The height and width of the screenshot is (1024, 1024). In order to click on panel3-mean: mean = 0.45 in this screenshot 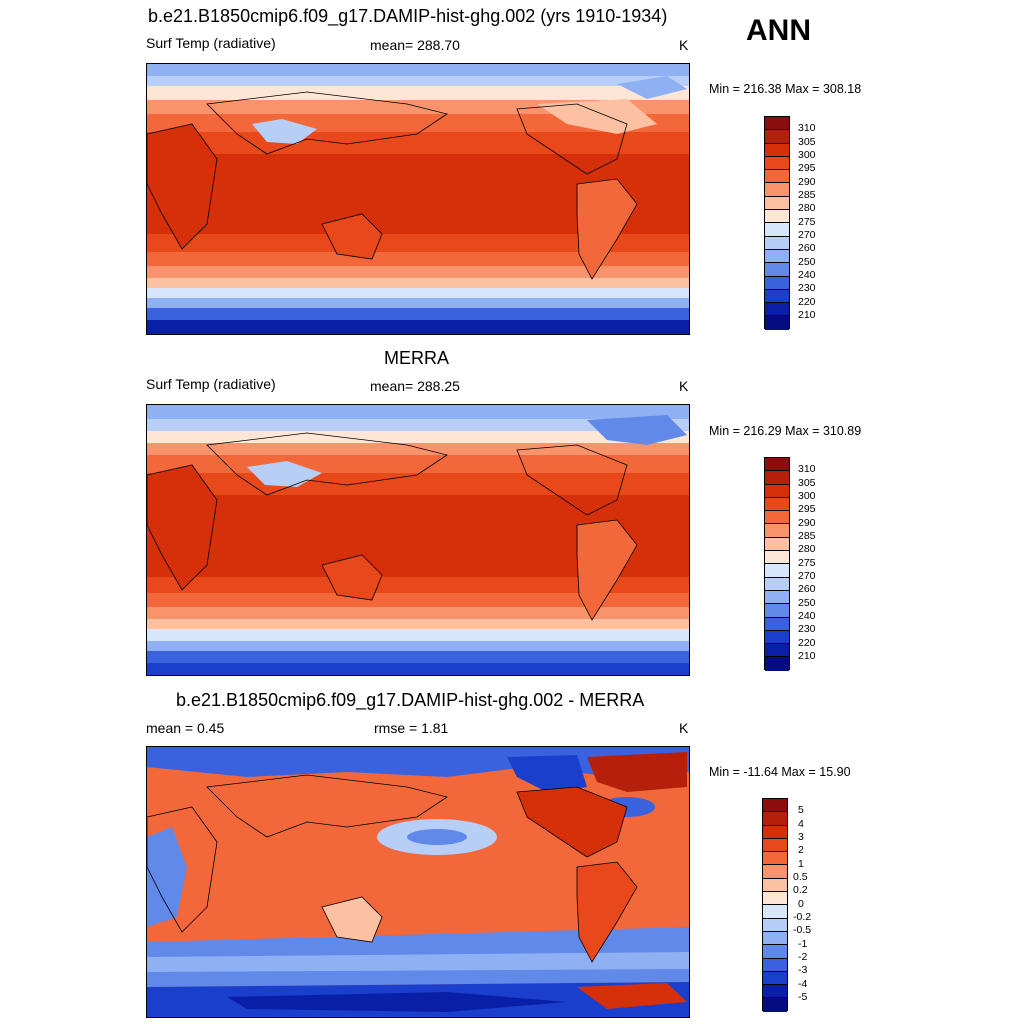, I will do `click(185, 728)`.